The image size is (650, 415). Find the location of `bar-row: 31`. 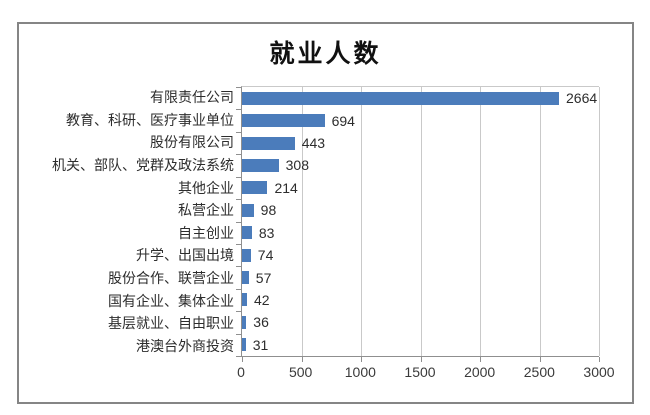

bar-row: 31 is located at coordinates (420, 345).